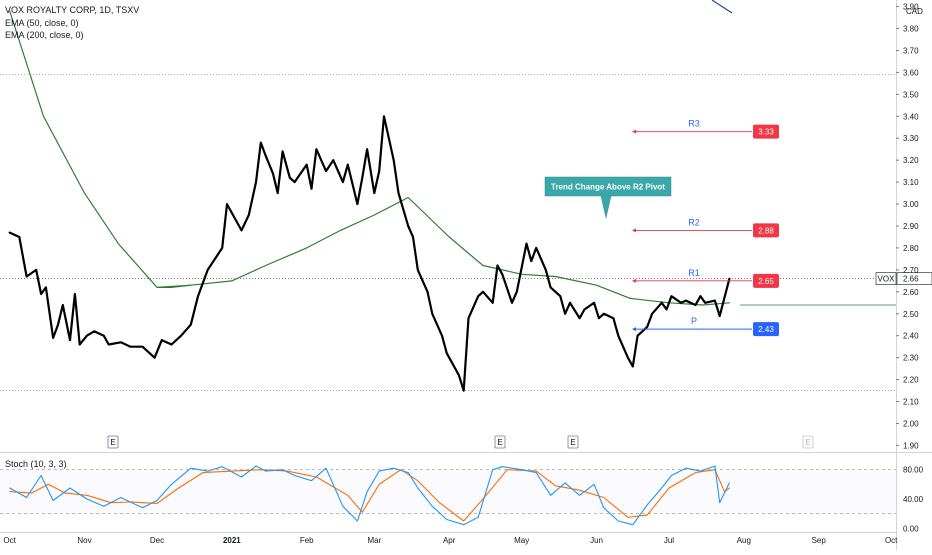 The image size is (932, 555). I want to click on y-tick-label: 3.90, so click(911, 7).